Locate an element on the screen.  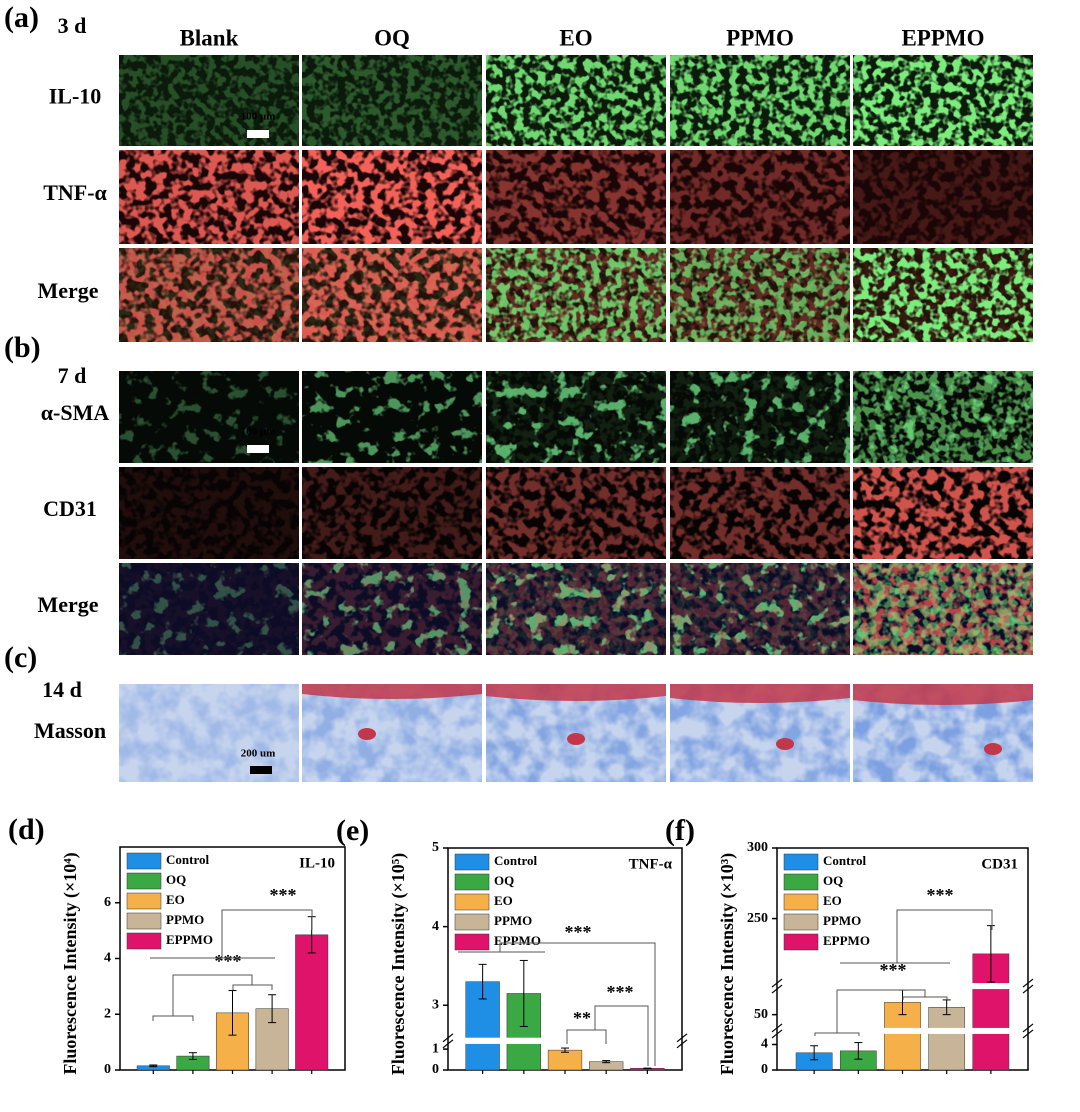
row-label: Merge is located at coordinates (67, 604).